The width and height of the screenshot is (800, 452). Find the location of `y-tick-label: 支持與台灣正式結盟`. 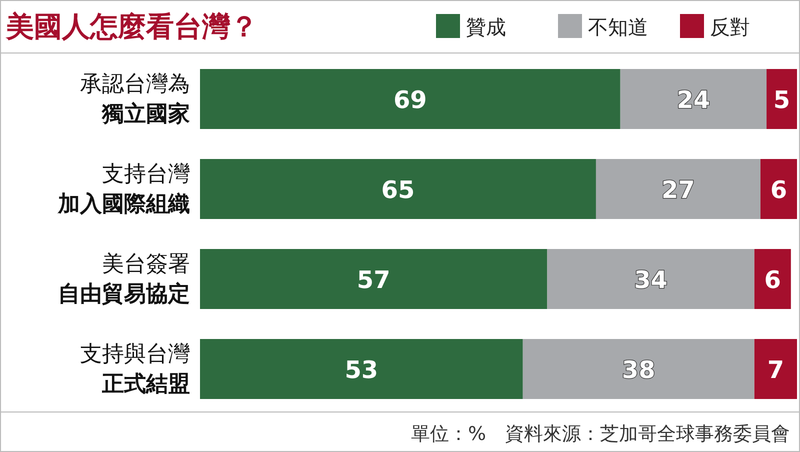

y-tick-label: 支持與台灣正式結盟 is located at coordinates (135, 369).